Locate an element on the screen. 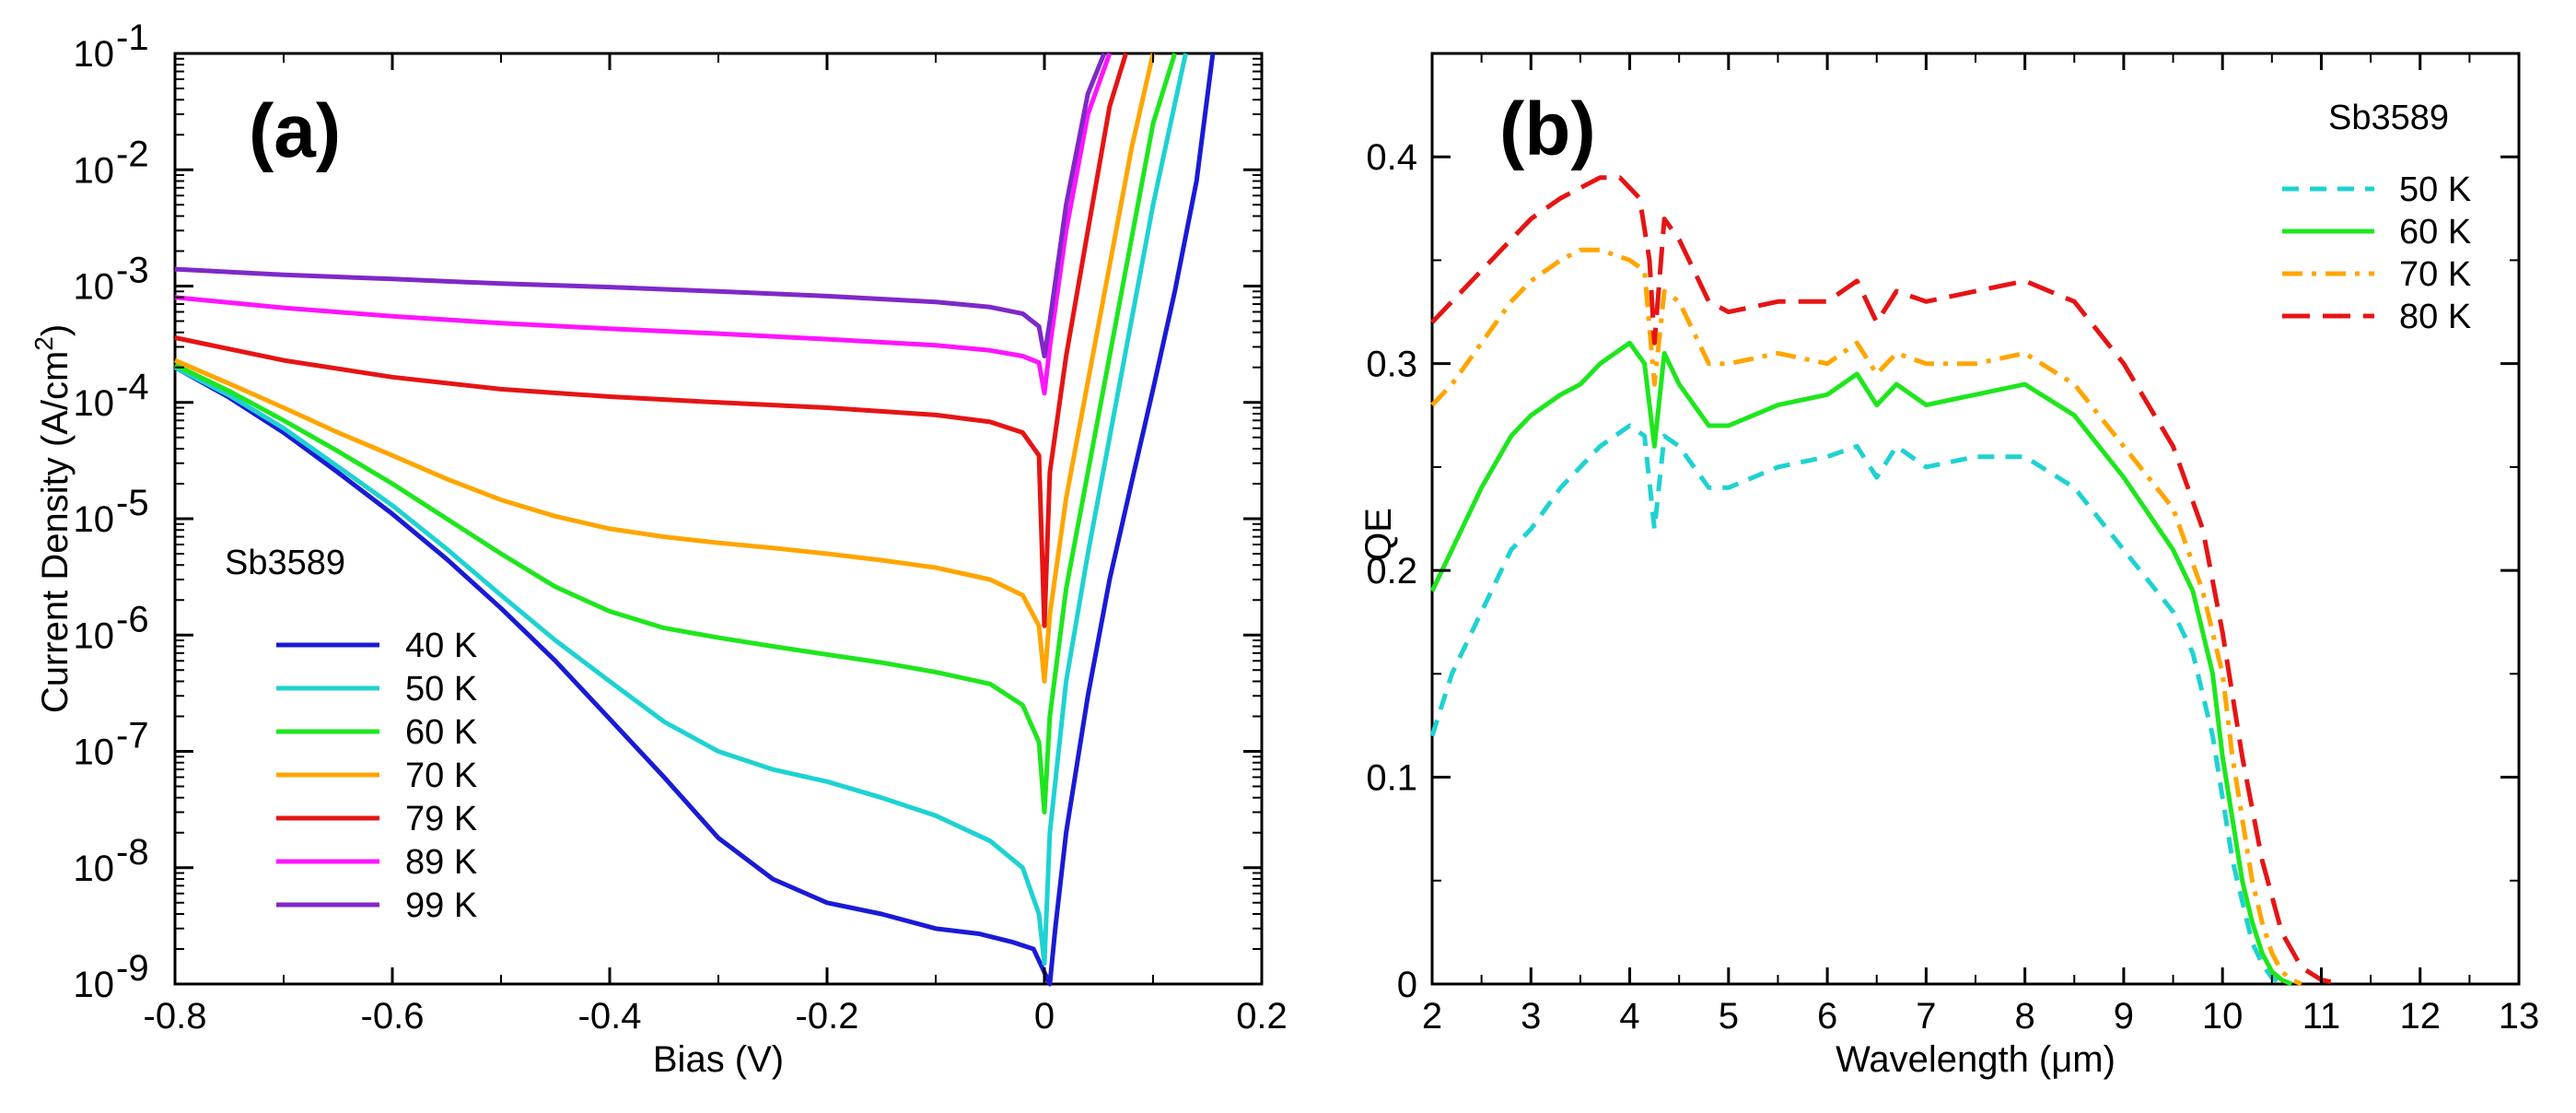 The width and height of the screenshot is (2576, 1113). legend-b-label-60-k: 60 K is located at coordinates (2435, 233).